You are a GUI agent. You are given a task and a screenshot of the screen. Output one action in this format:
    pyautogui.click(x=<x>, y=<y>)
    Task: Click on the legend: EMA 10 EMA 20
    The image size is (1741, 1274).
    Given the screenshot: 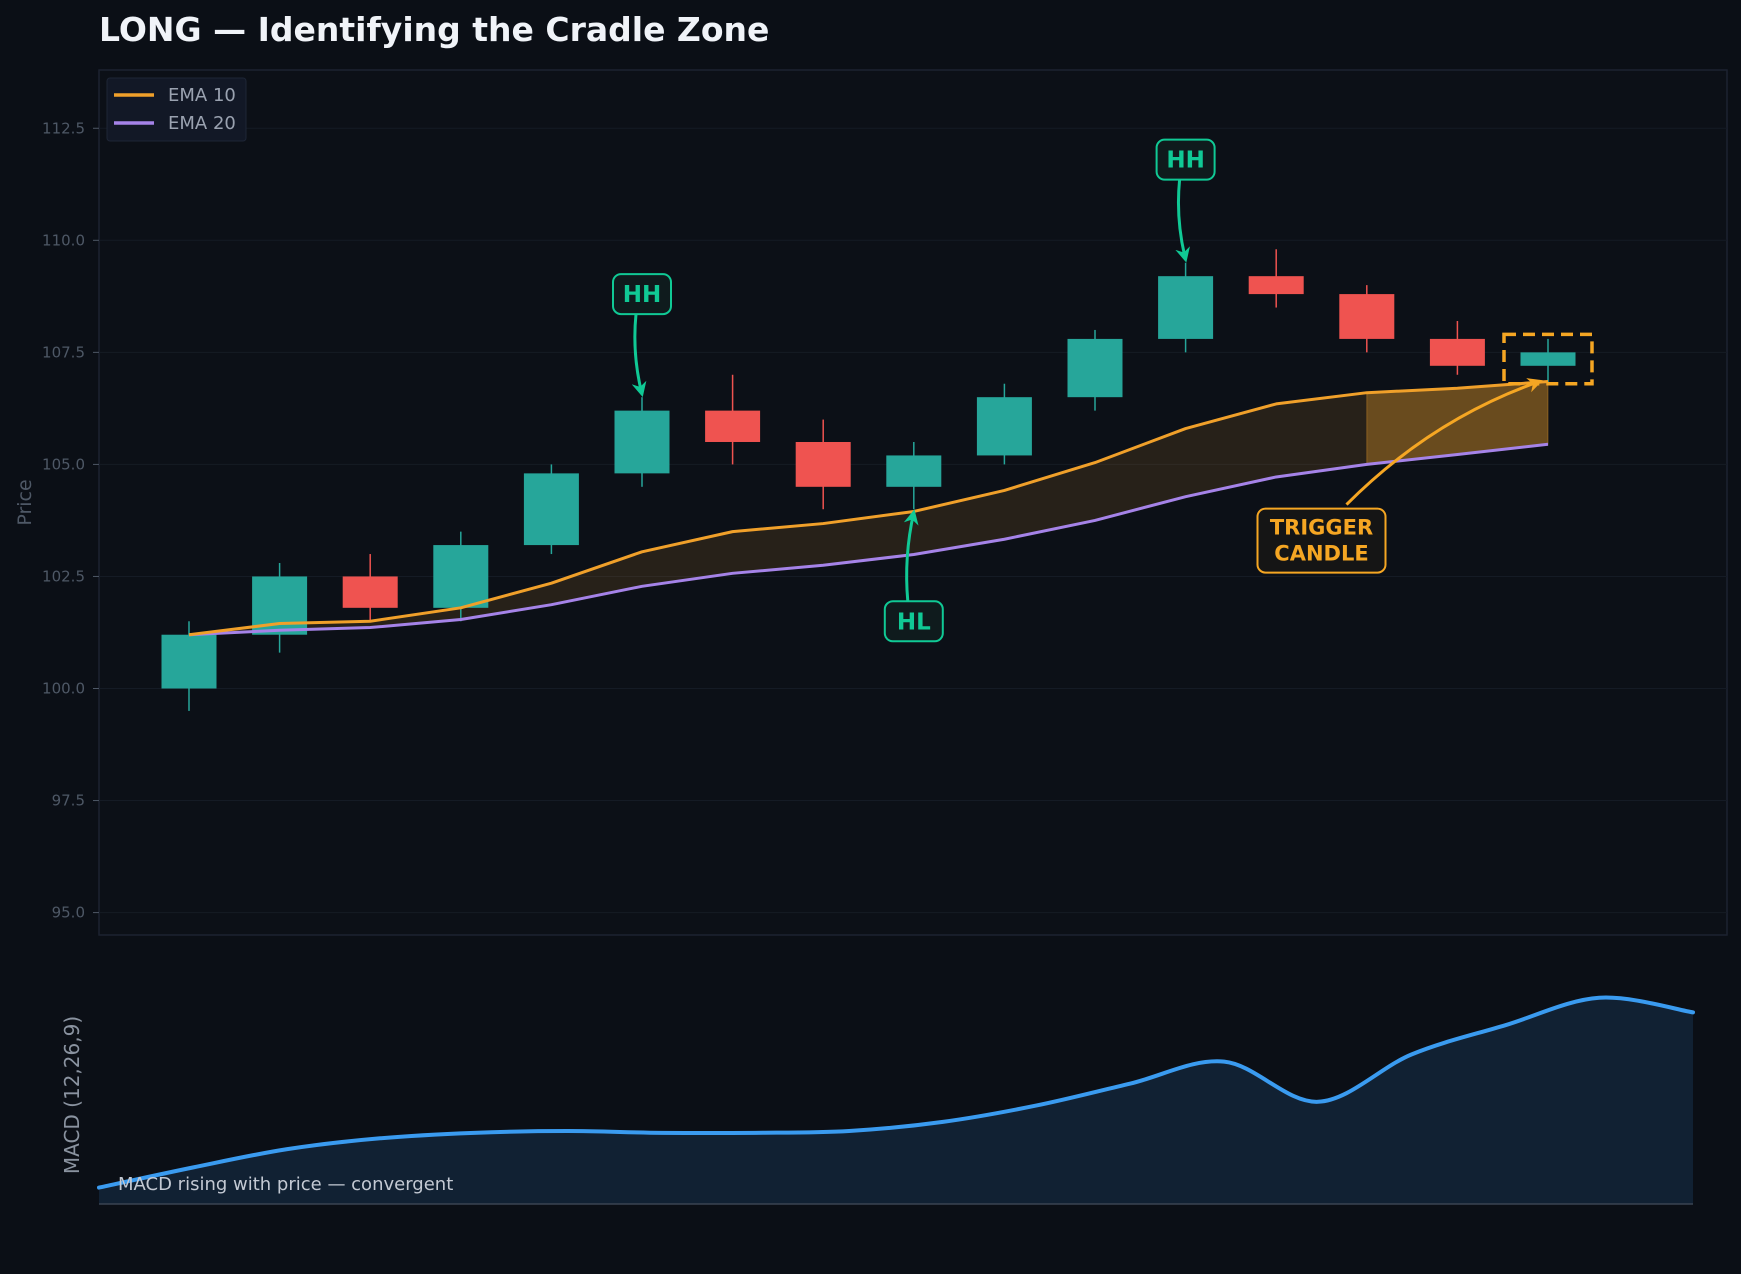 What is the action you would take?
    pyautogui.click(x=176, y=109)
    